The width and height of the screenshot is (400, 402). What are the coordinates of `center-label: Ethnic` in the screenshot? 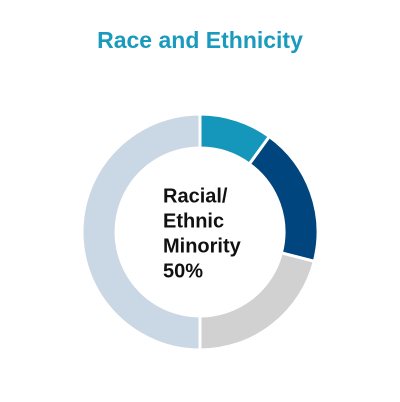 It's located at (193, 221).